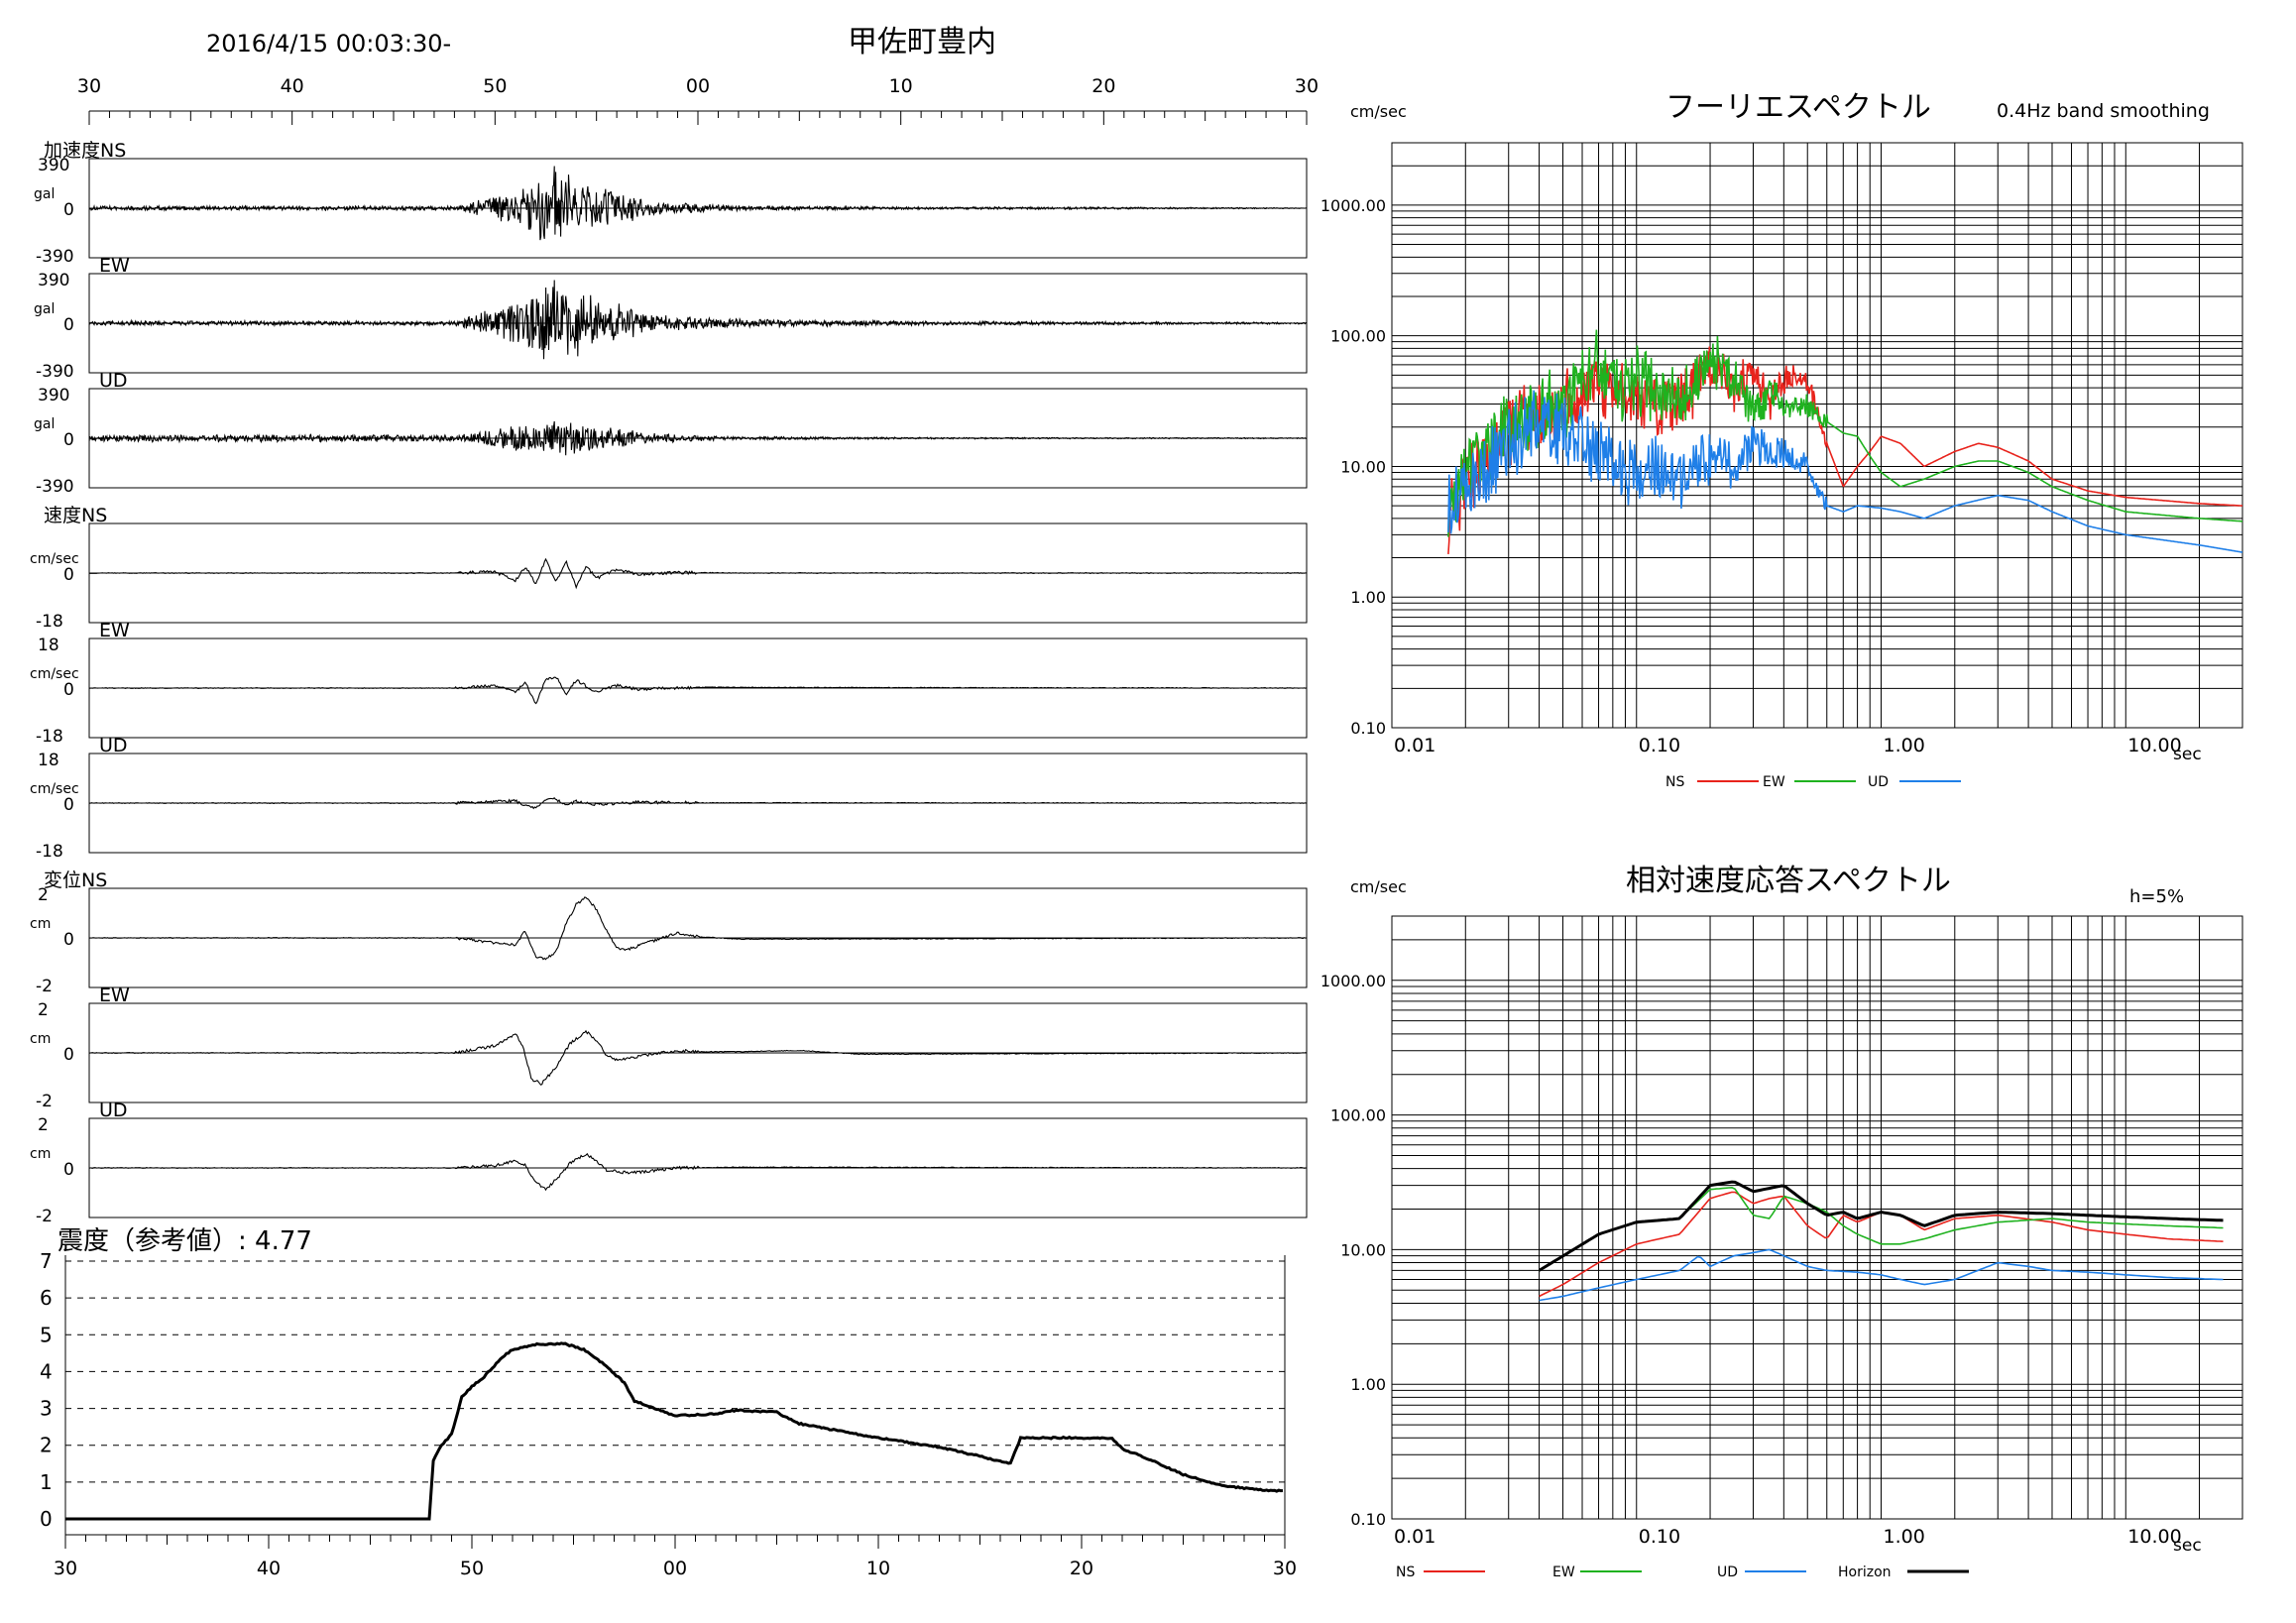 This screenshot has width=2296, height=1623. I want to click on fourier-note: 0.4Hz band smoothing, so click(2103, 111).